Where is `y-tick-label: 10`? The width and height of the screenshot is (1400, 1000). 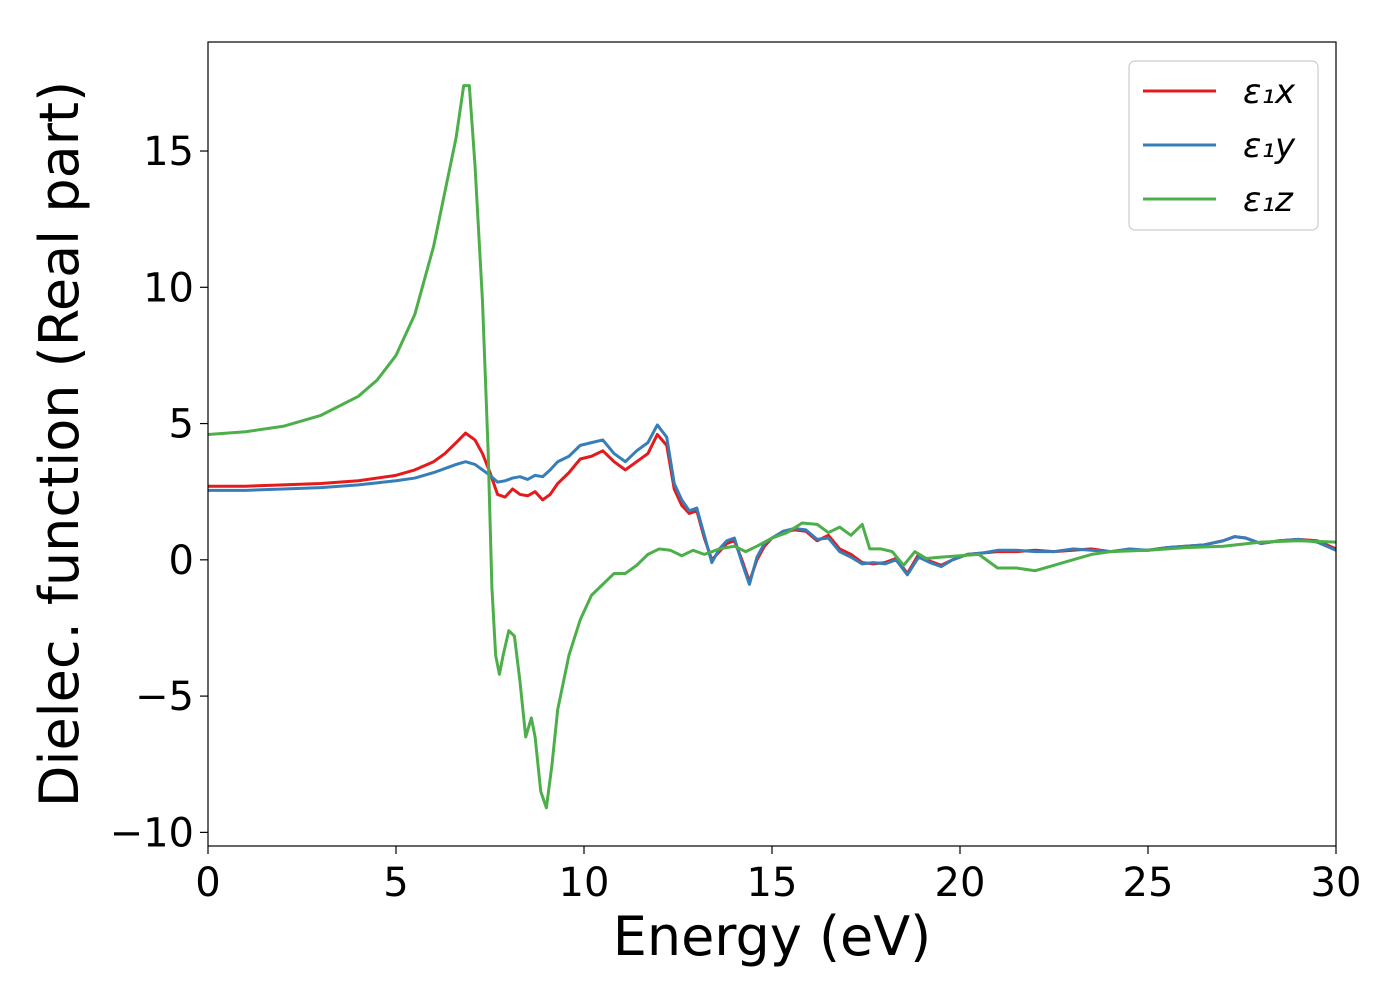
y-tick-label: 10 is located at coordinates (168, 288).